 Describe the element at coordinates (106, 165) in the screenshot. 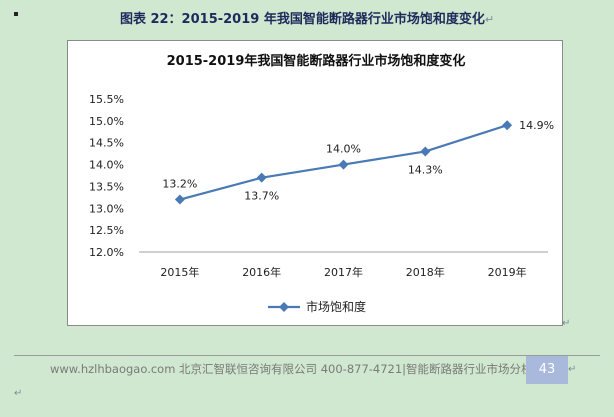

I see `y-tick-label: 14.0%` at that location.